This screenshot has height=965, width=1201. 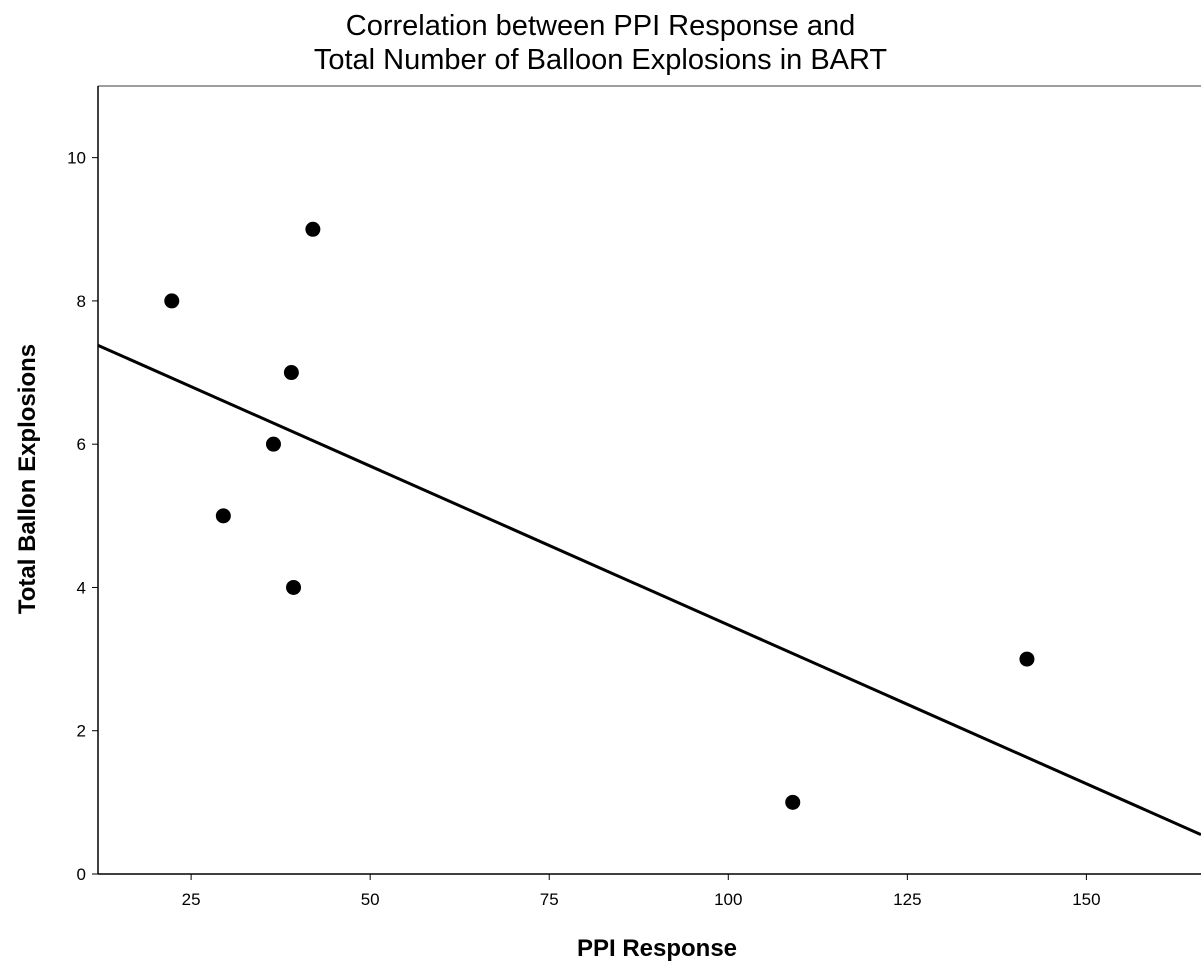 I want to click on y-tick-label: 10, so click(x=76, y=158).